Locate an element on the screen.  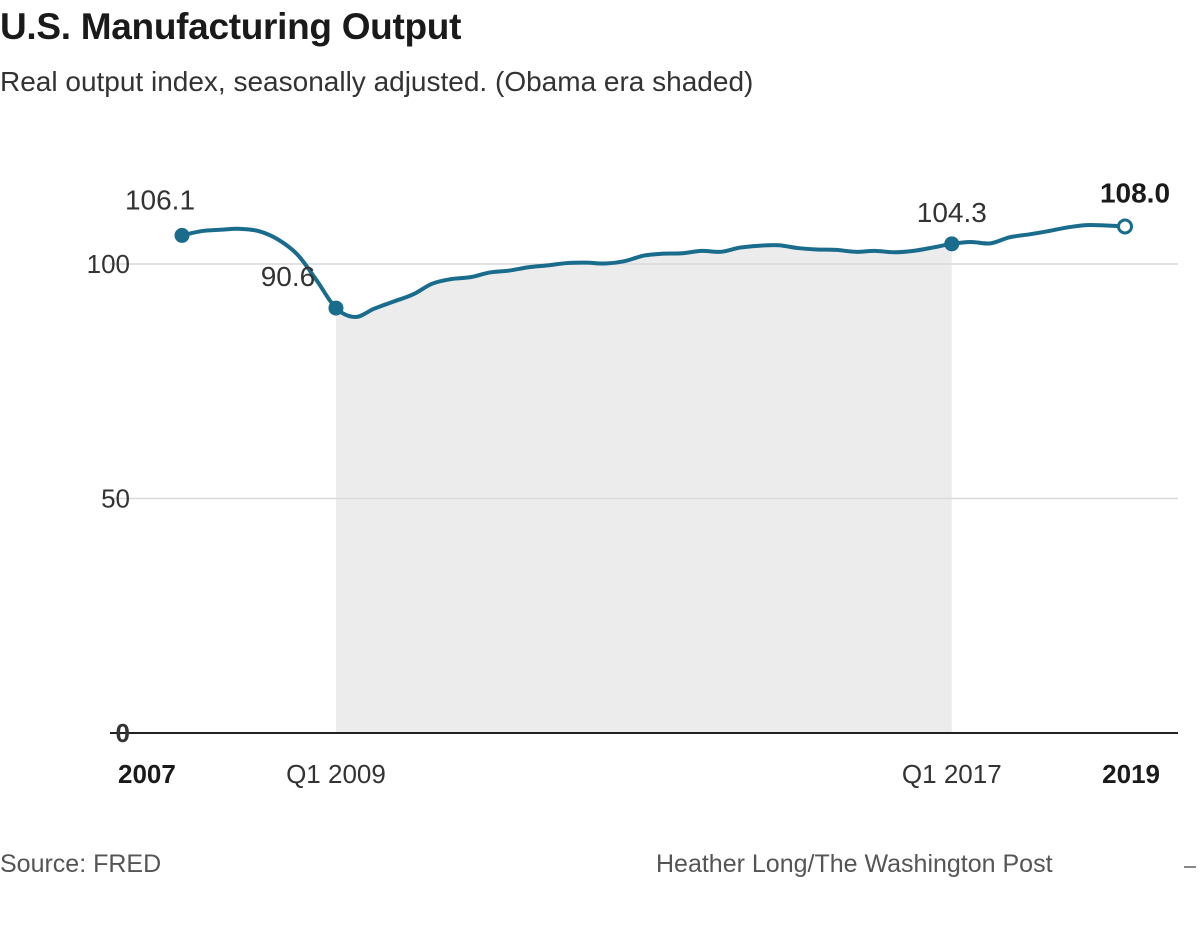
data-label-104.3: 104.3 is located at coordinates (952, 212).